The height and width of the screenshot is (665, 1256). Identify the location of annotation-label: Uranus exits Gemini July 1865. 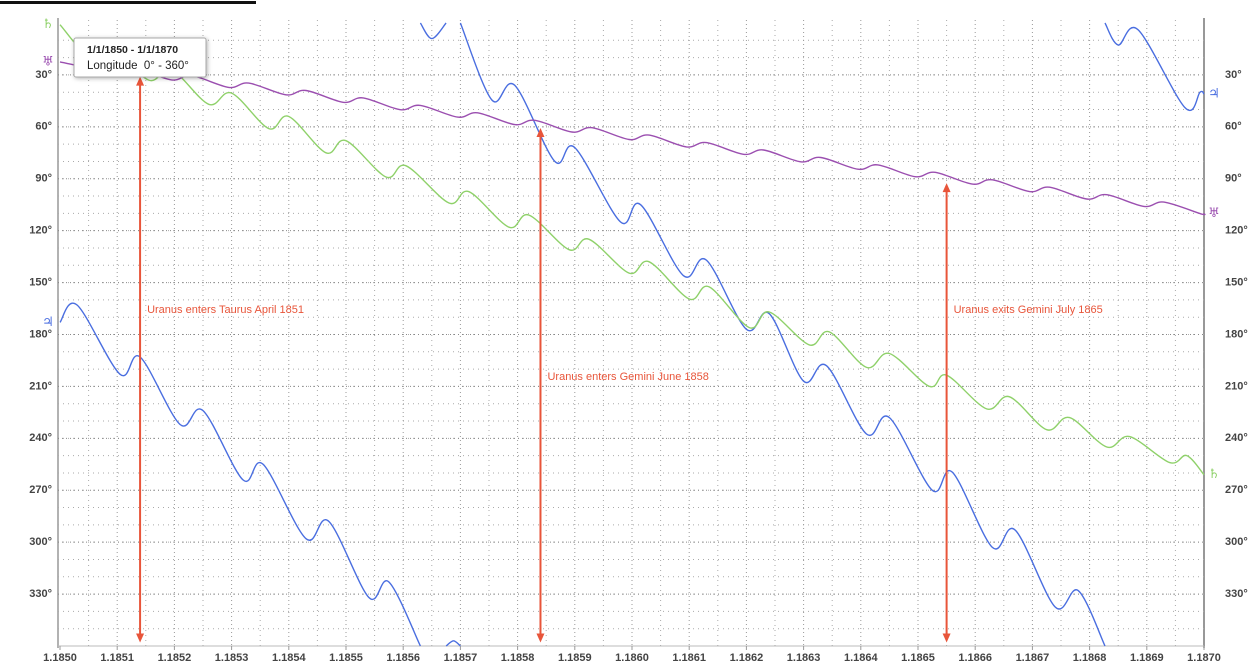
(1028, 310).